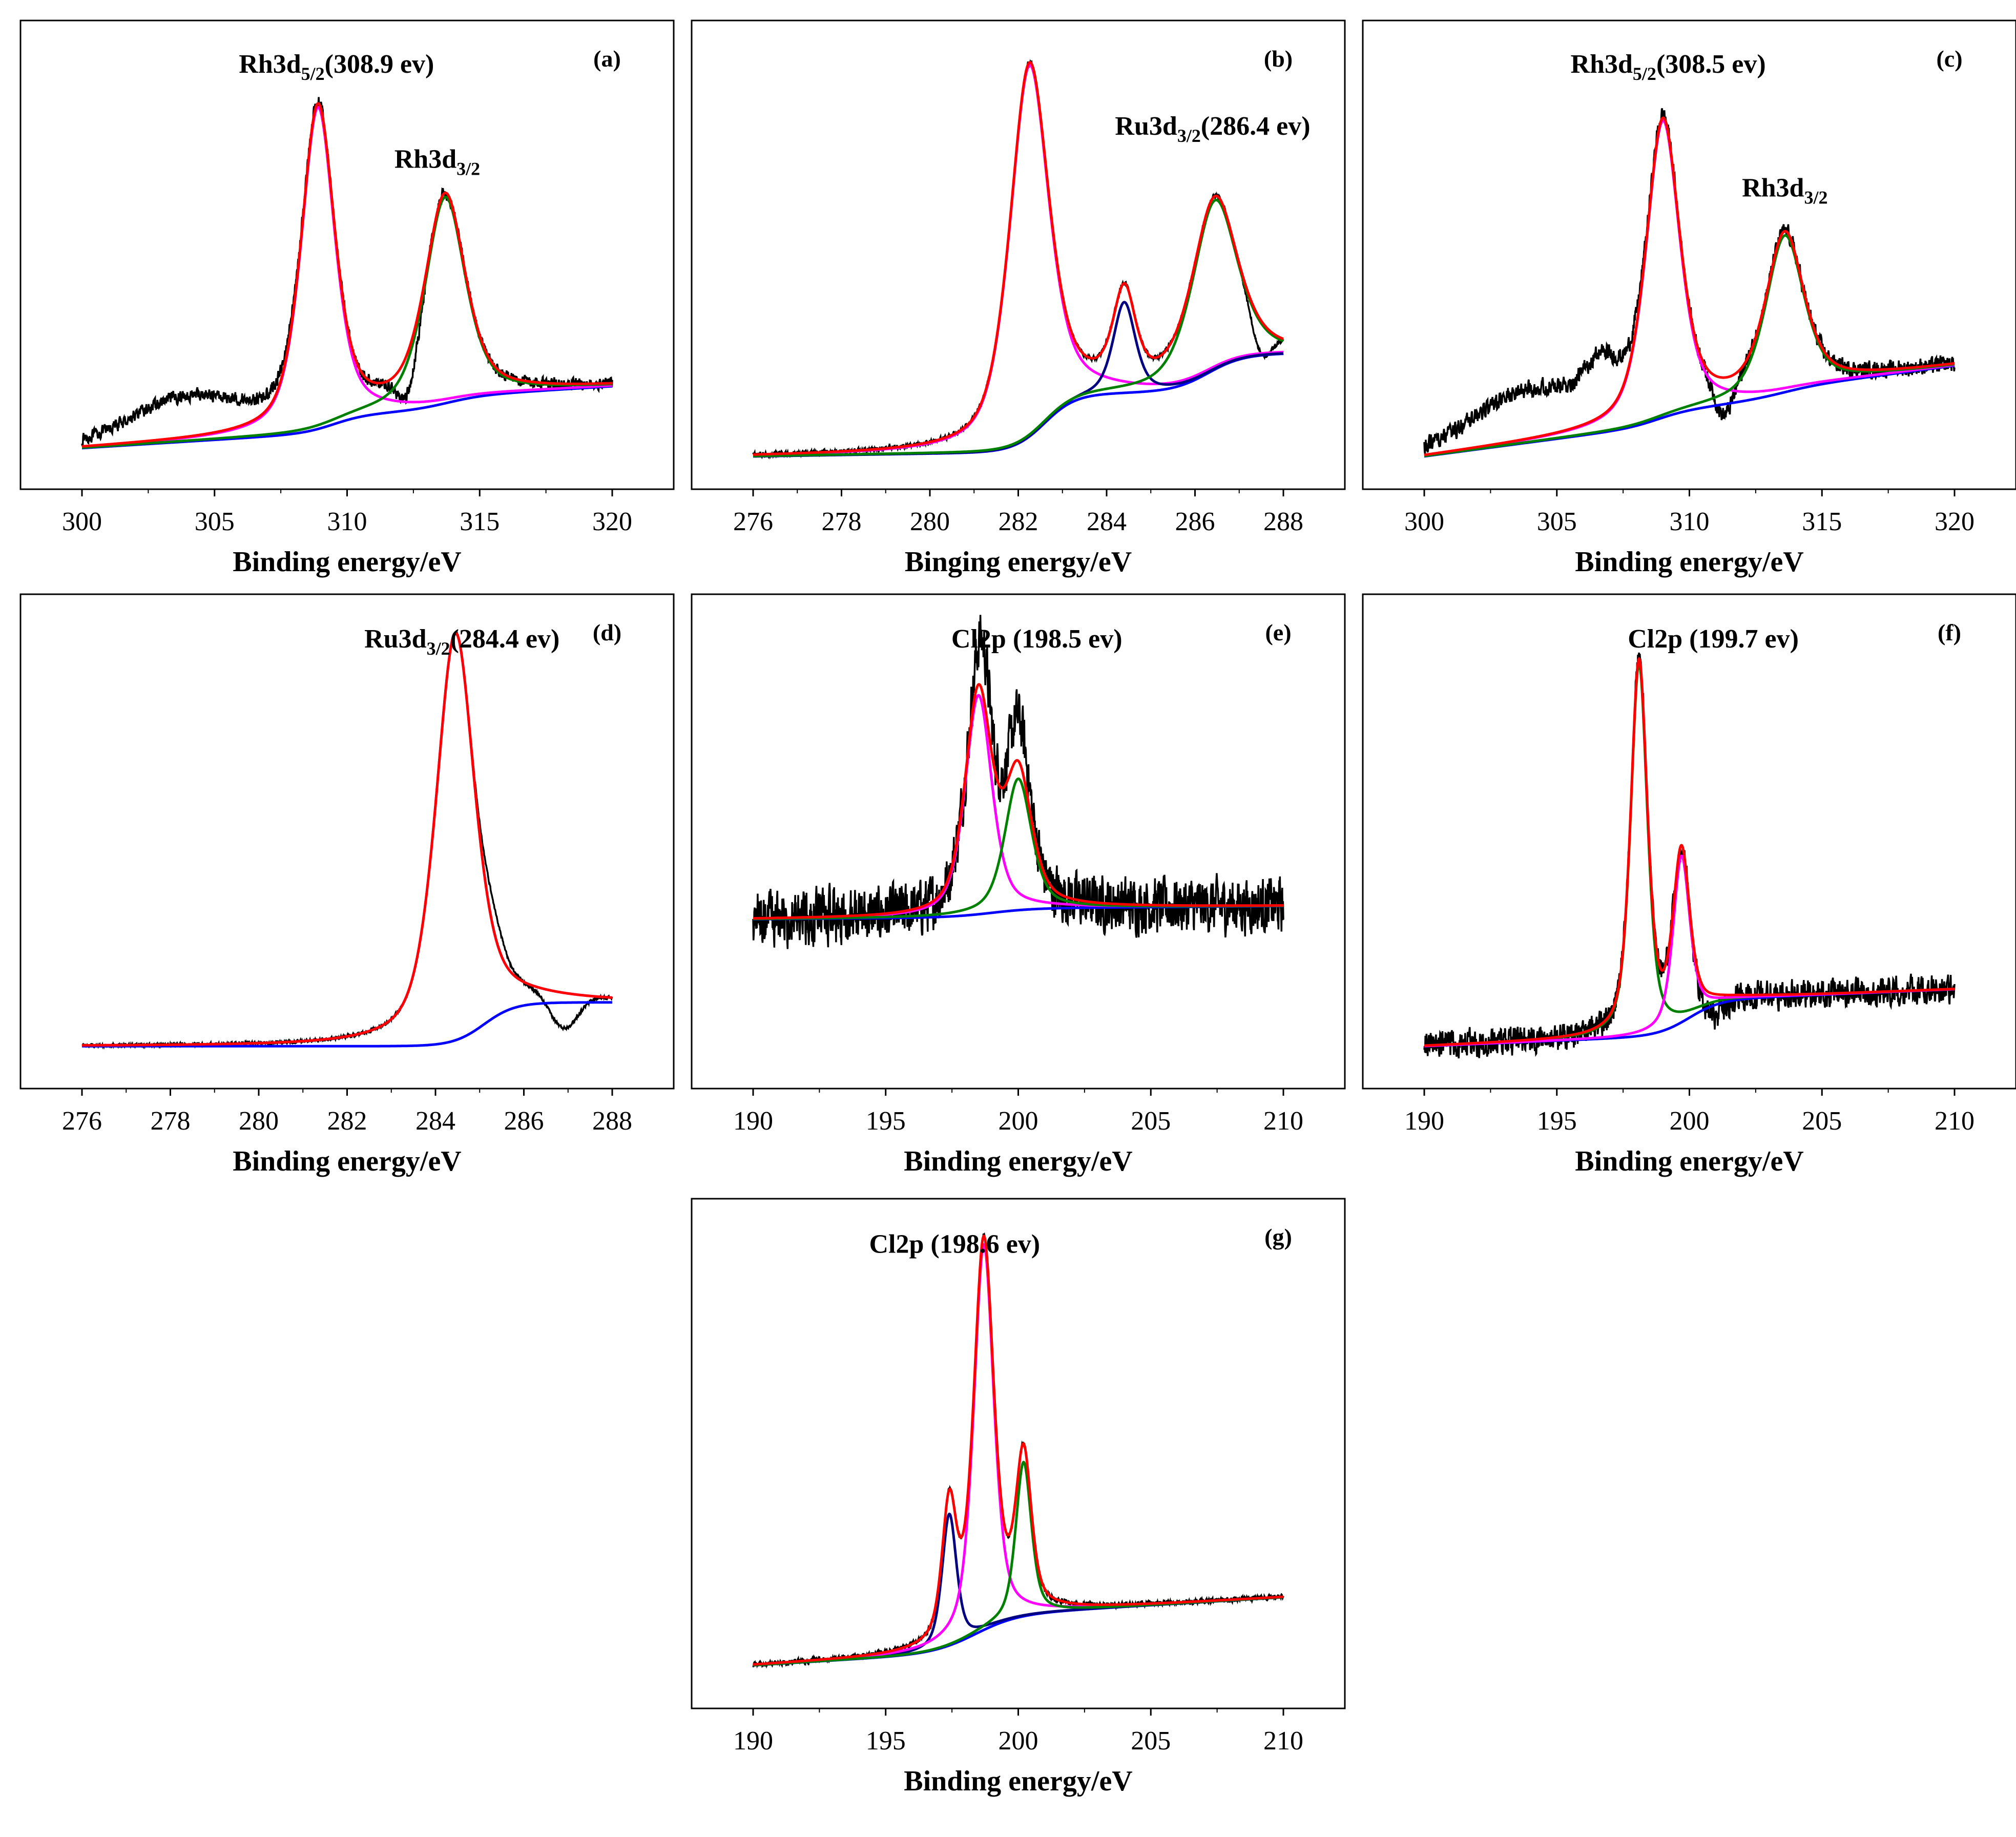  Describe the element at coordinates (336, 67) in the screenshot. I see `peak-annotation: Rh3d5/2(308.9 ev)` at that location.